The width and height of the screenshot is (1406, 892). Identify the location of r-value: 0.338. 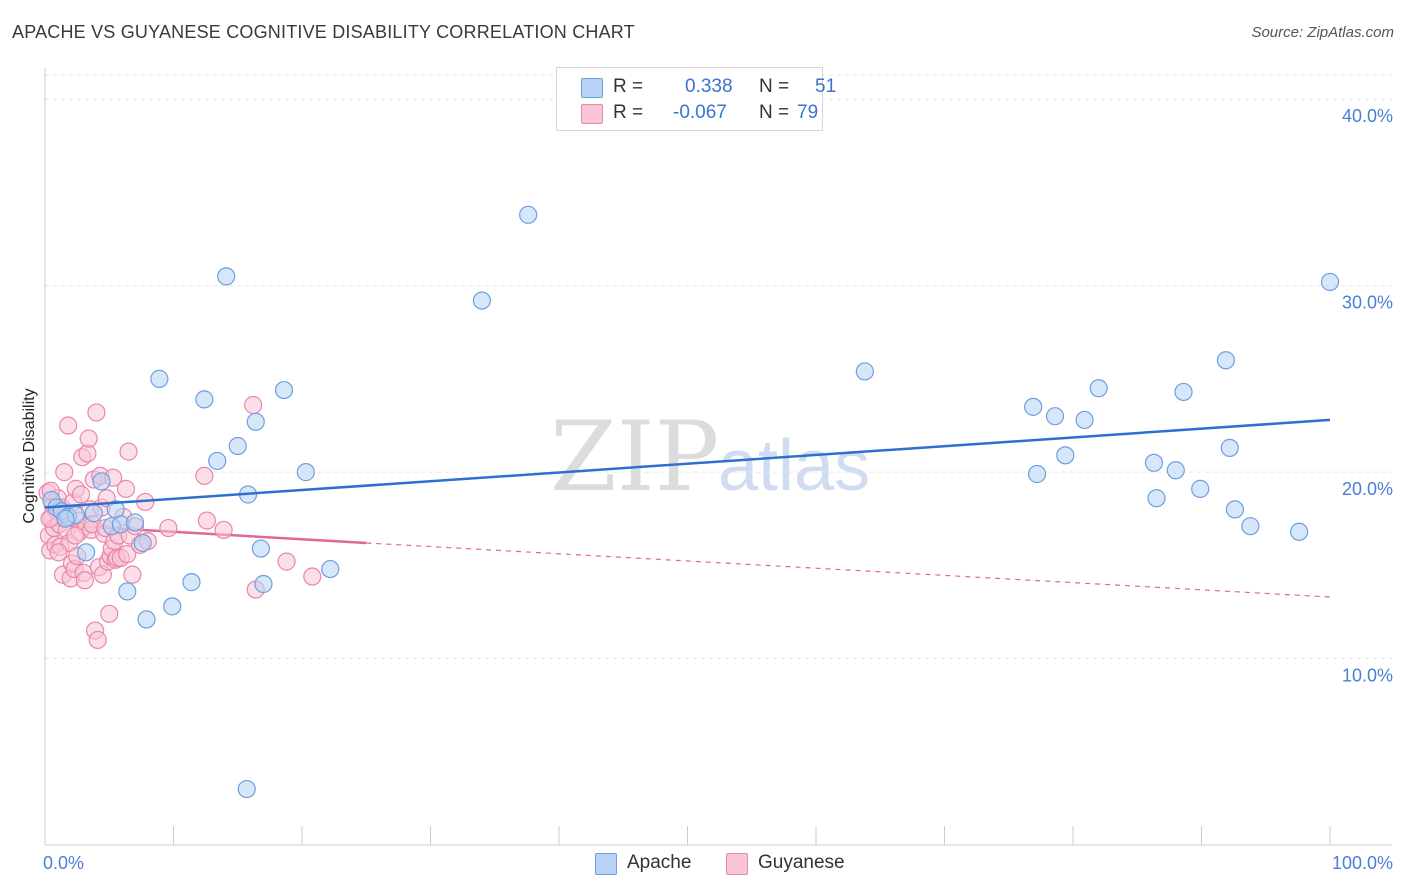
(709, 86).